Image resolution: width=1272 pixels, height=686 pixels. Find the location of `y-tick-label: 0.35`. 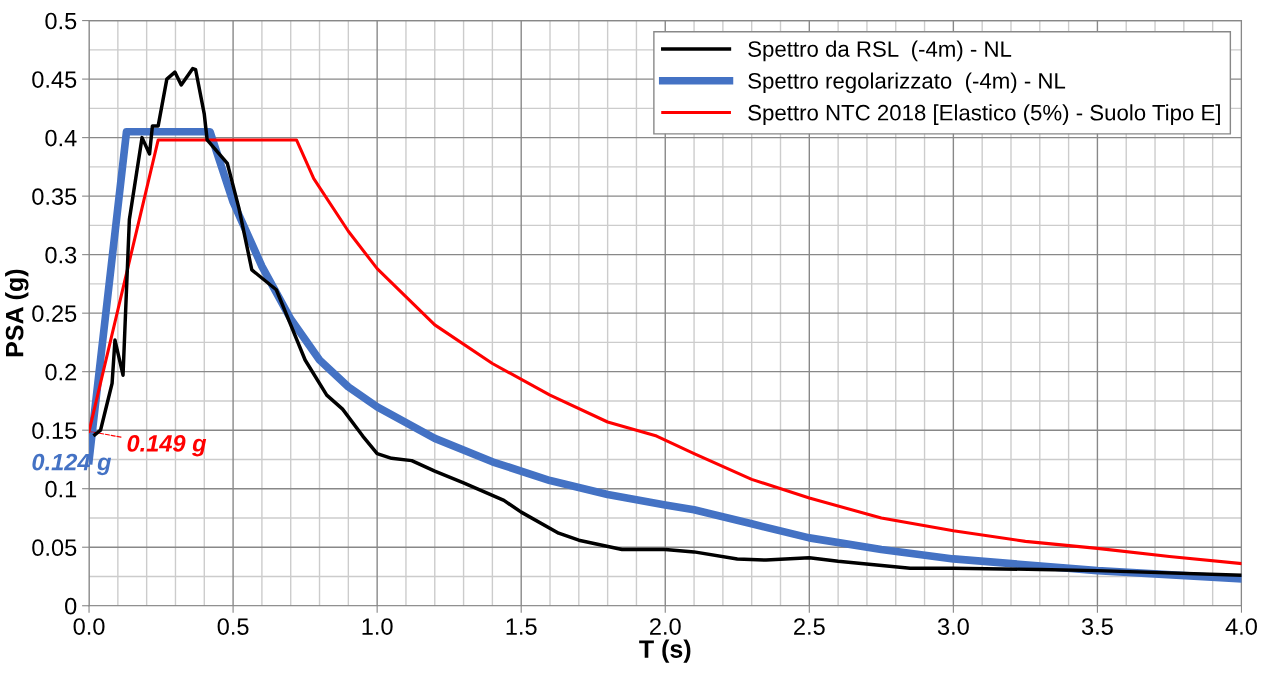

y-tick-label: 0.35 is located at coordinates (54, 196).